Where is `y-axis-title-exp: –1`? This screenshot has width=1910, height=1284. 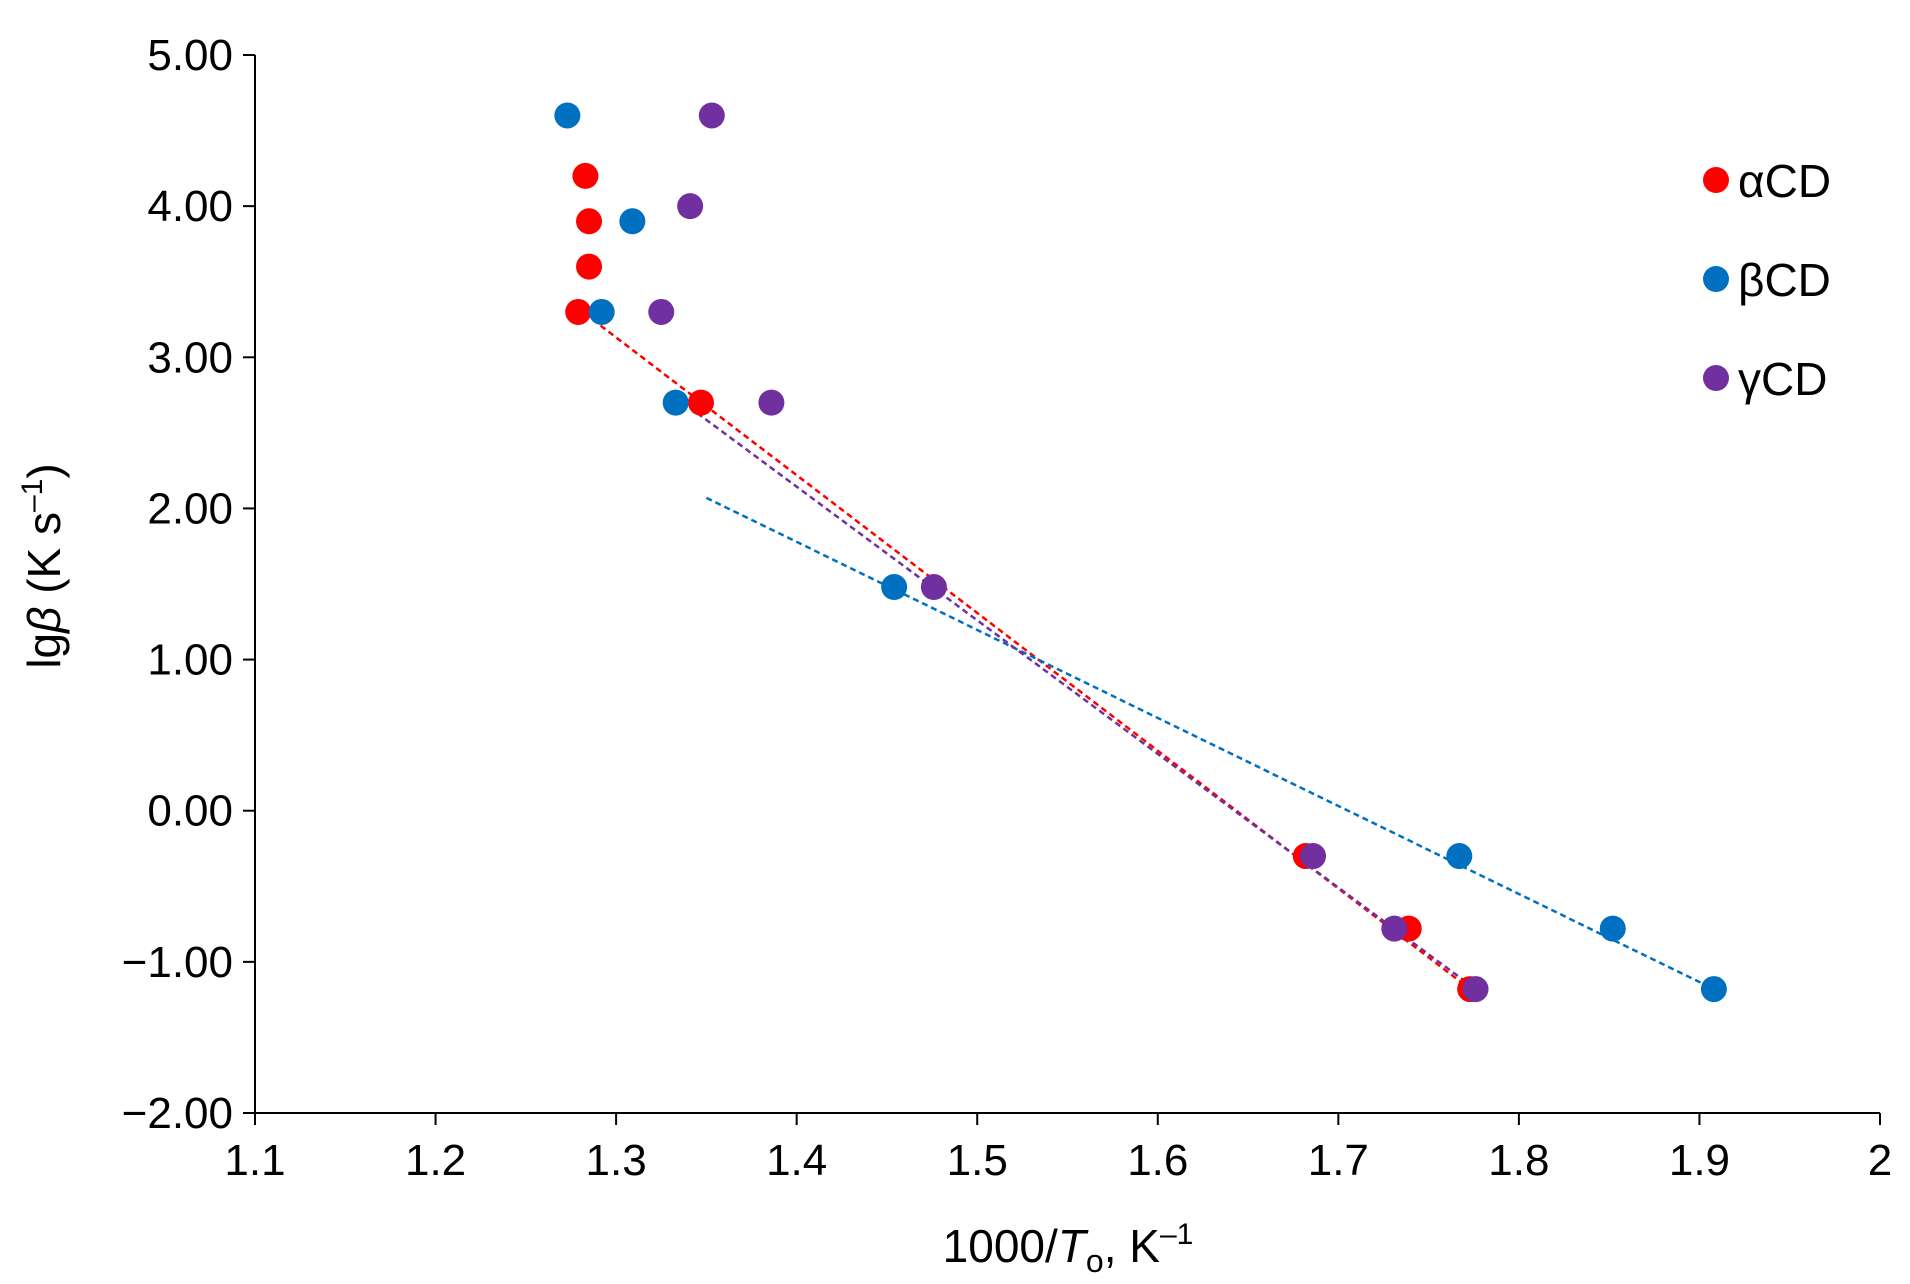
y-axis-title-exp: –1 is located at coordinates (32, 495).